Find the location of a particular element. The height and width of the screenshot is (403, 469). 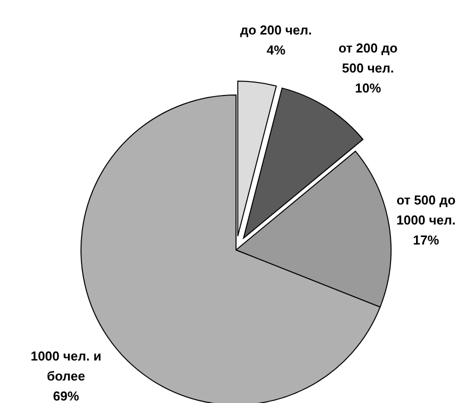

data-label: 17% is located at coordinates (426, 240).